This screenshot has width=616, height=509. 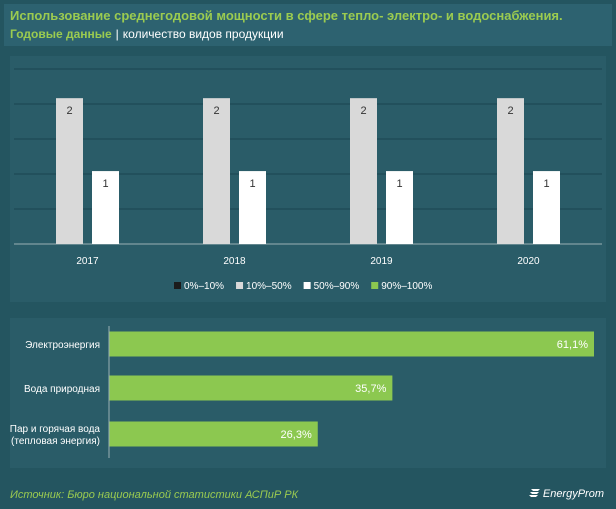 What do you see at coordinates (406, 286) in the screenshot?
I see `legend-label: 90%–100%` at bounding box center [406, 286].